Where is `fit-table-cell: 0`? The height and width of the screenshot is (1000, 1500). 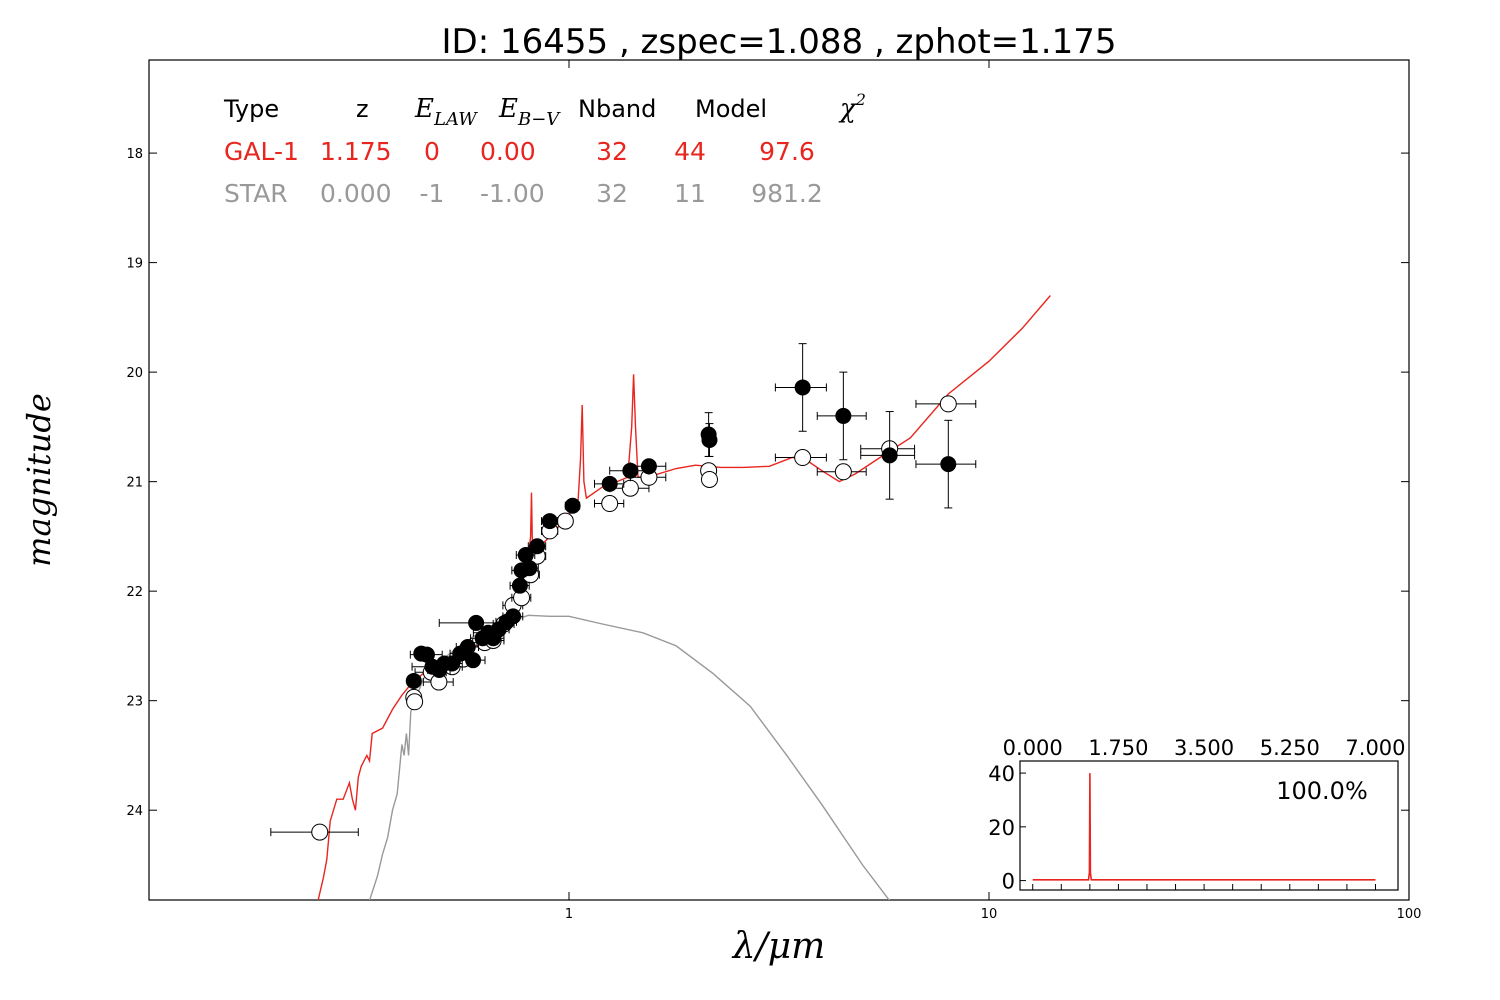
fit-table-cell: 0 is located at coordinates (432, 151).